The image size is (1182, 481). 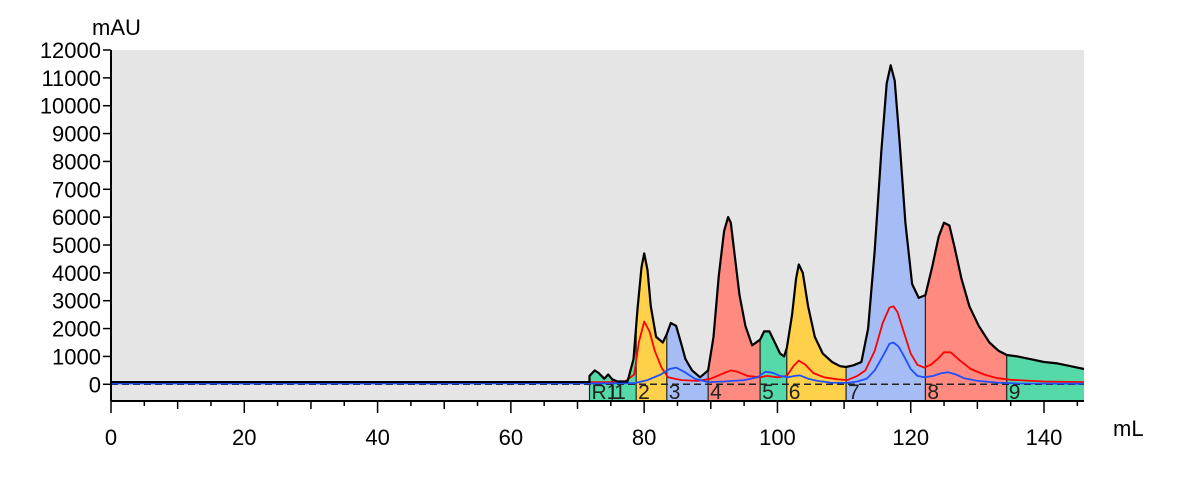 I want to click on x-tick-label: 20, so click(x=244, y=437).